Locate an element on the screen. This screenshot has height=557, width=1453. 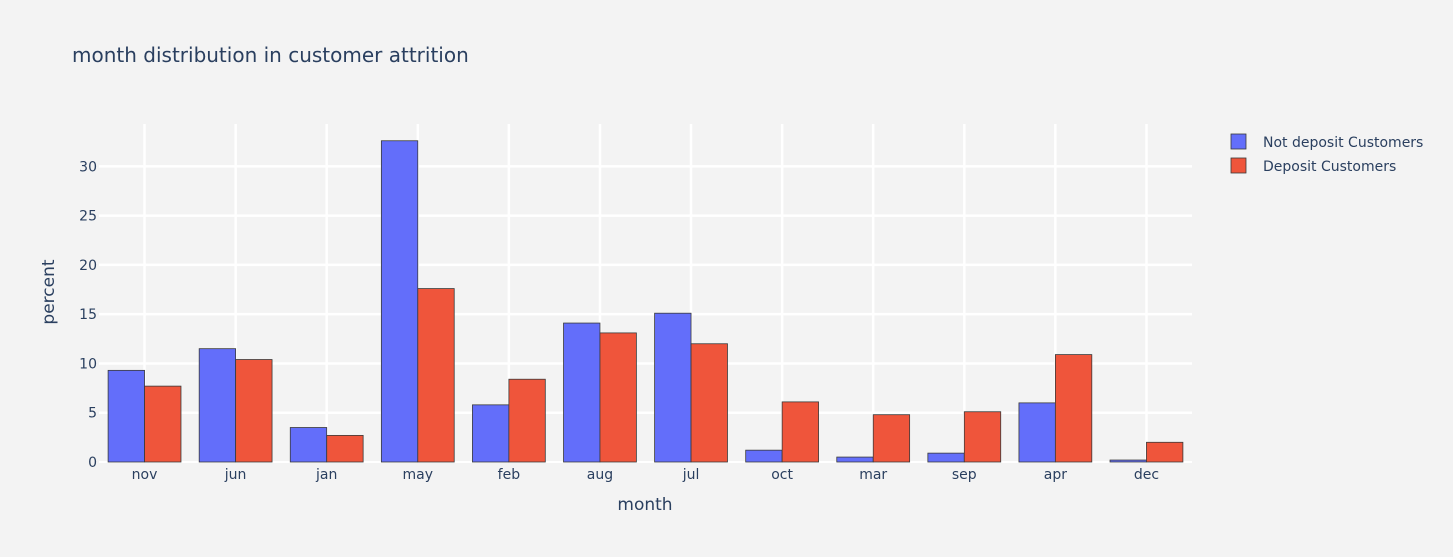
y-tick-label: 20 is located at coordinates (88, 266).